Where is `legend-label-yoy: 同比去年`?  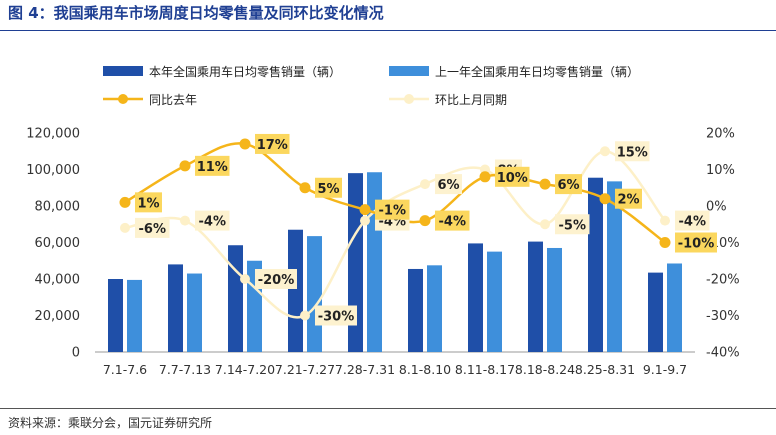
legend-label-yoy: 同比去年 is located at coordinates (173, 100).